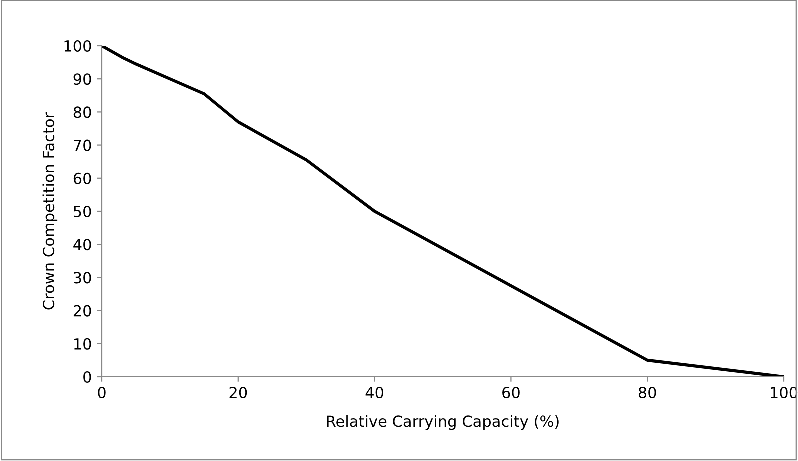 The image size is (798, 461). Describe the element at coordinates (83, 146) in the screenshot. I see `y-tick-label: 70` at that location.